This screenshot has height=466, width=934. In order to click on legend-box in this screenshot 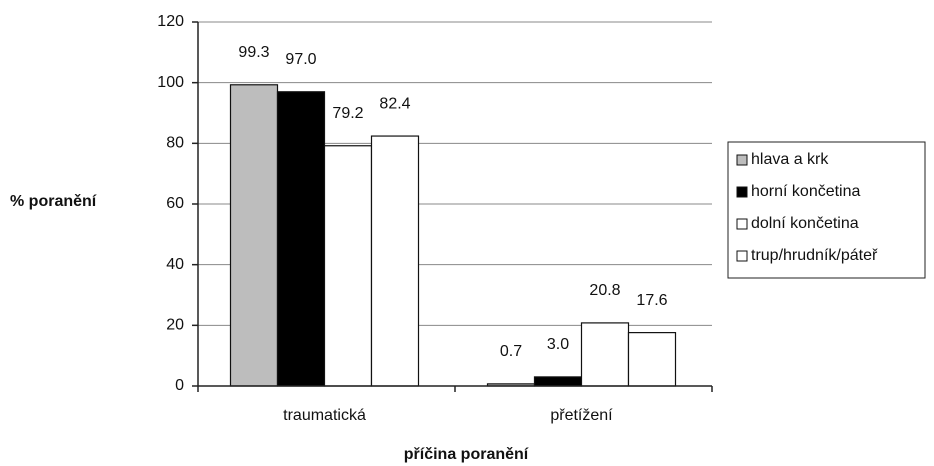, I will do `click(826, 210)`.